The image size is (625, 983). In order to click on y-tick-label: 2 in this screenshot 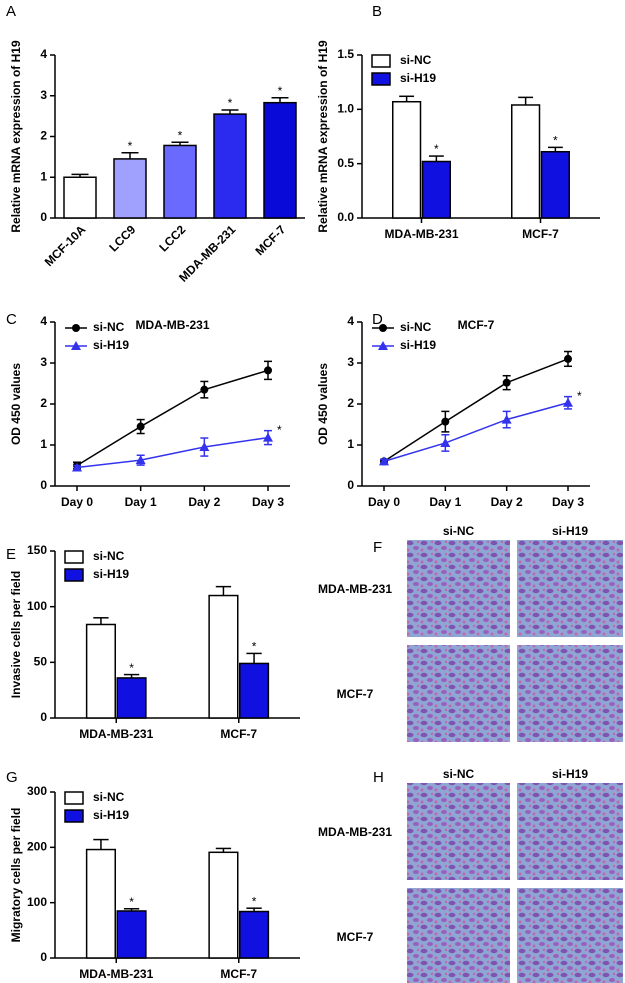, I will do `click(43, 136)`.